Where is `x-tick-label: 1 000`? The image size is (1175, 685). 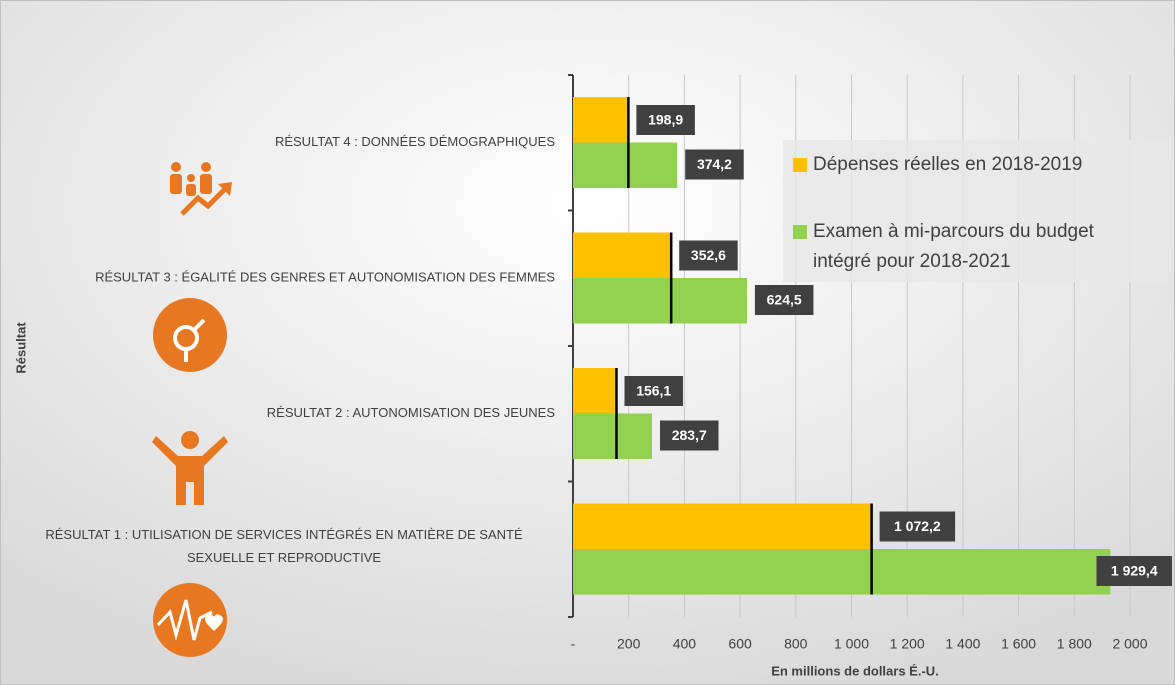 x-tick-label: 1 000 is located at coordinates (851, 644).